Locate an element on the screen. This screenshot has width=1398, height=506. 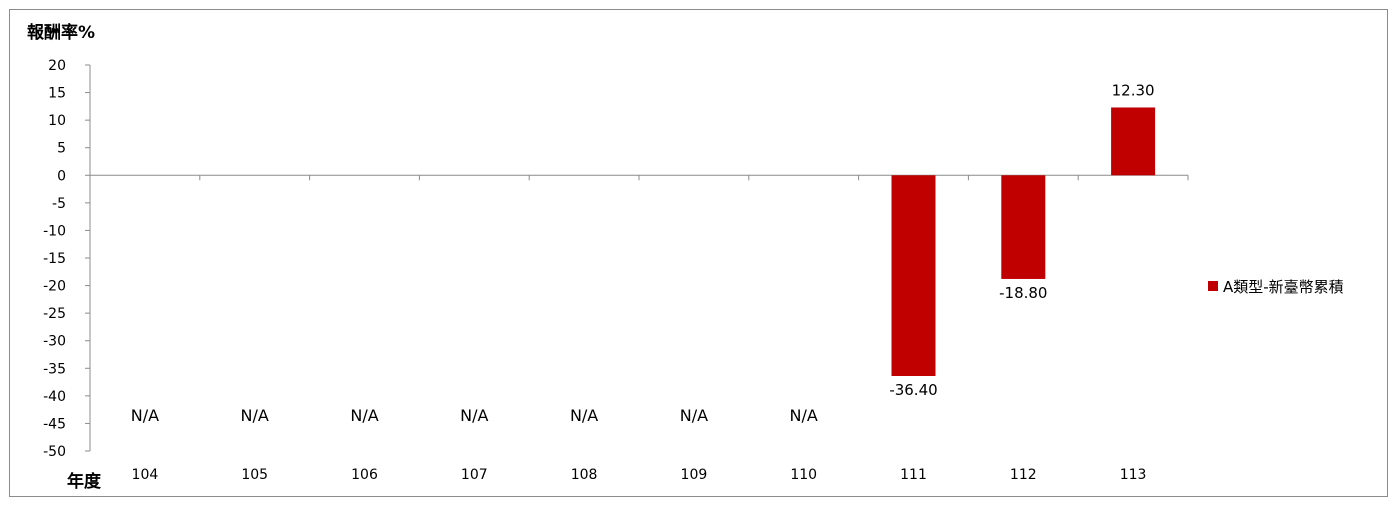
y-tick-label: 20 is located at coordinates (57, 66).